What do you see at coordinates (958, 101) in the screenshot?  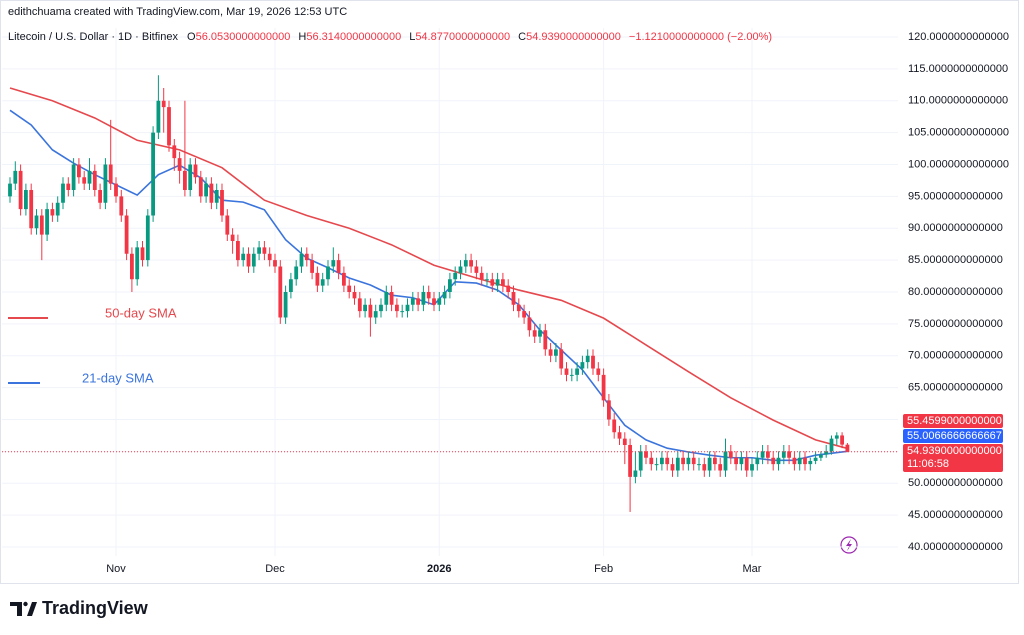 I see `y-tick-label: 110.0000000000000` at bounding box center [958, 101].